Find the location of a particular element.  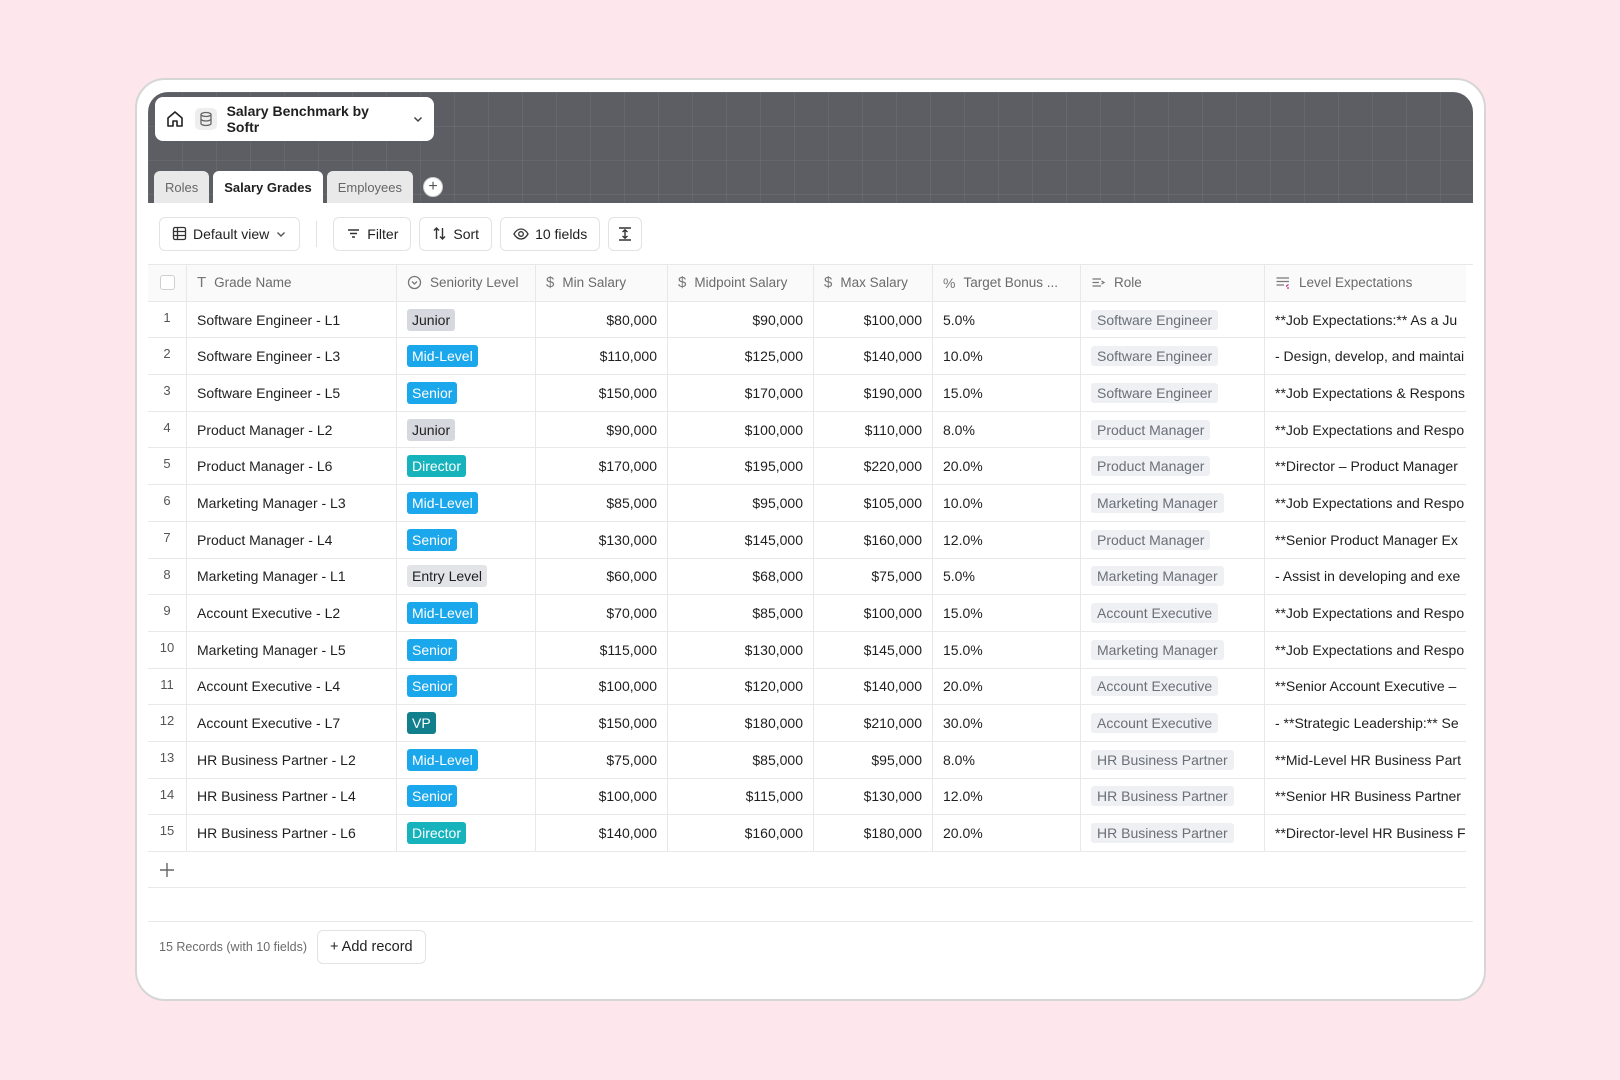

min-salary-cell: $110,000 is located at coordinates (602, 356).